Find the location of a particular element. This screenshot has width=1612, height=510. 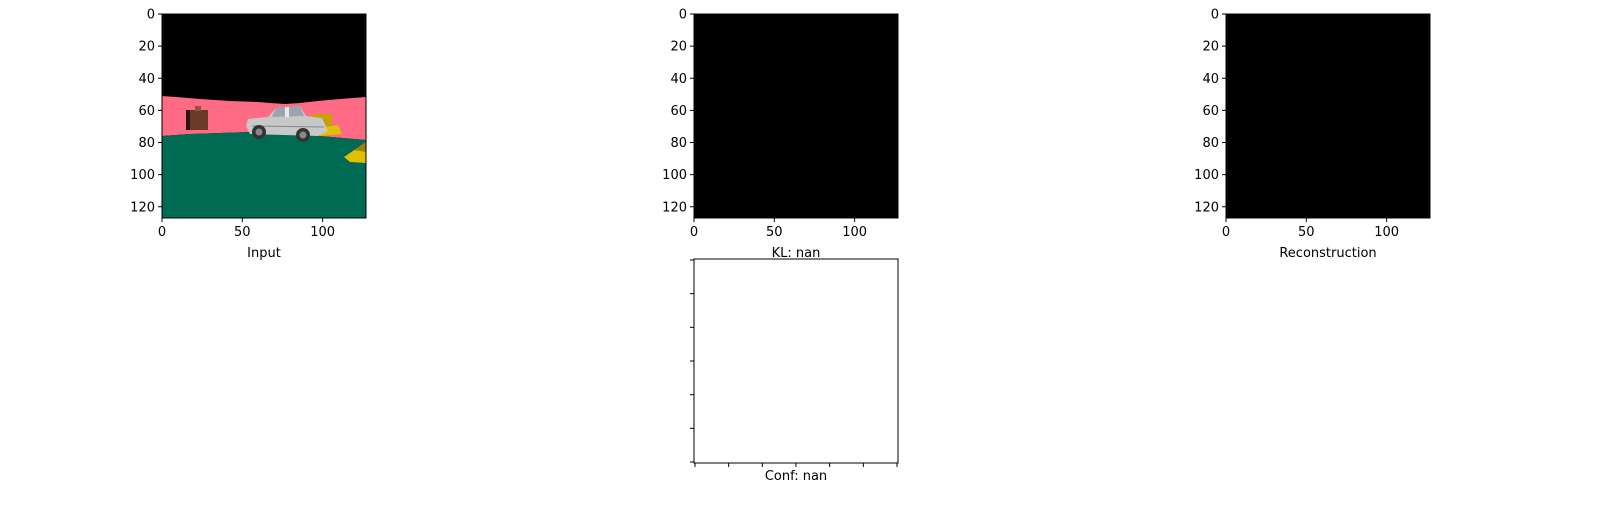

reconstruction-xtick-label: 100 is located at coordinates (1386, 232).